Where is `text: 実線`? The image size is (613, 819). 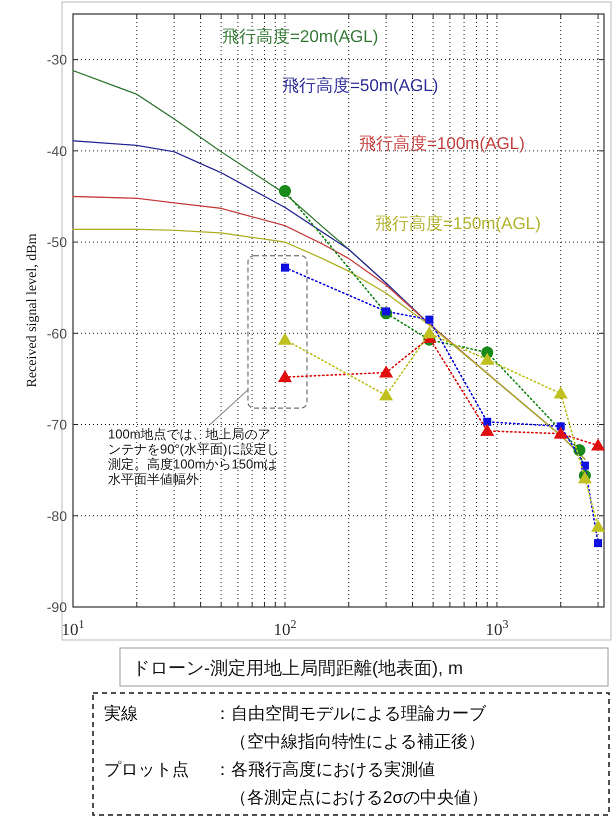
text: 実線 is located at coordinates (121, 713).